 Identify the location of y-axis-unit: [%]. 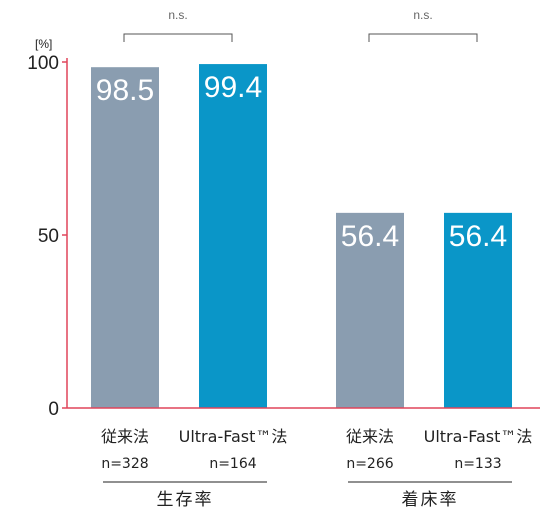
(43, 44).